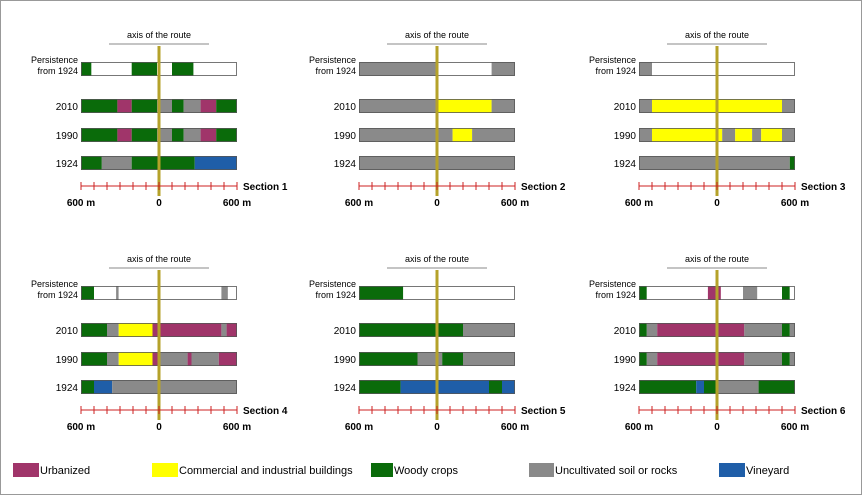 The image size is (862, 495). What do you see at coordinates (382, 470) in the screenshot?
I see `legend-swatch-woody` at bounding box center [382, 470].